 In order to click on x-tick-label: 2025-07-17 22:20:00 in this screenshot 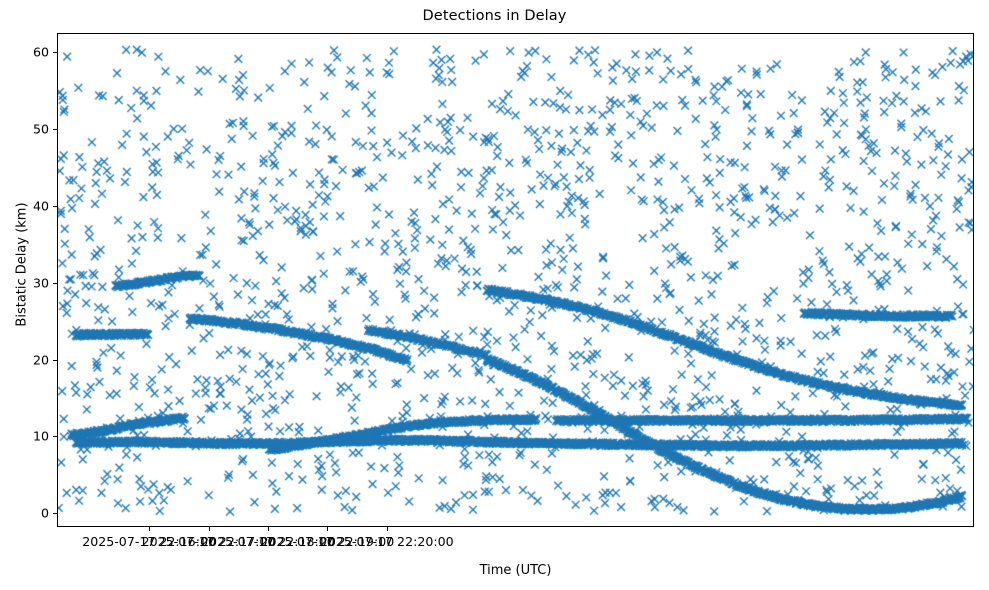, I will do `click(386, 541)`.